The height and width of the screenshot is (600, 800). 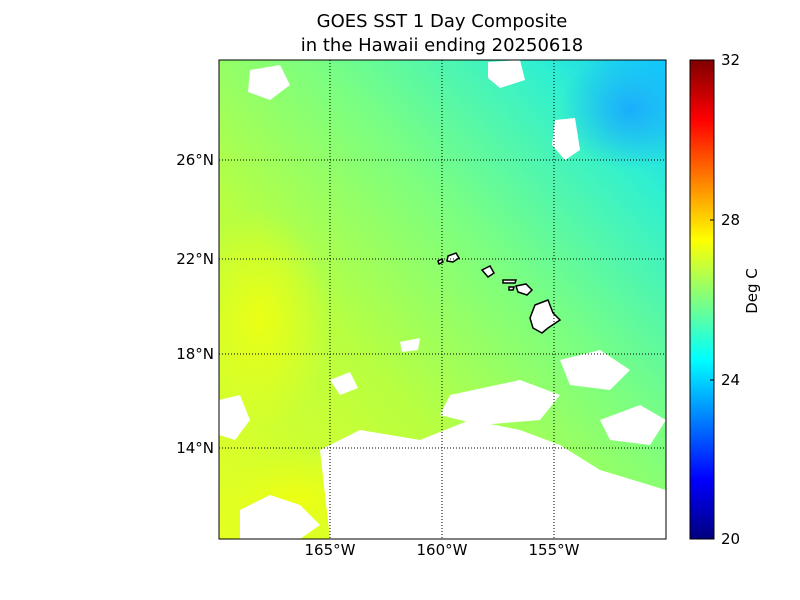 What do you see at coordinates (712, 299) in the screenshot?
I see `colorbar-ticks` at bounding box center [712, 299].